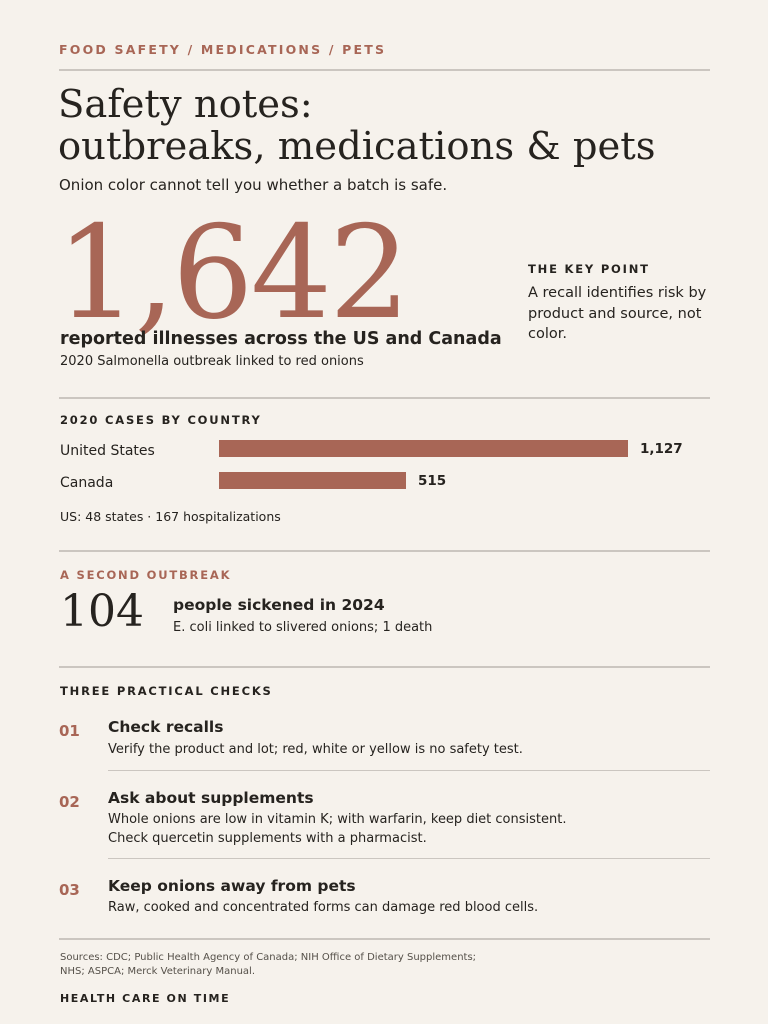 The width and height of the screenshot is (768, 1024). Describe the element at coordinates (166, 727) in the screenshot. I see `check-title: Check recalls` at that location.